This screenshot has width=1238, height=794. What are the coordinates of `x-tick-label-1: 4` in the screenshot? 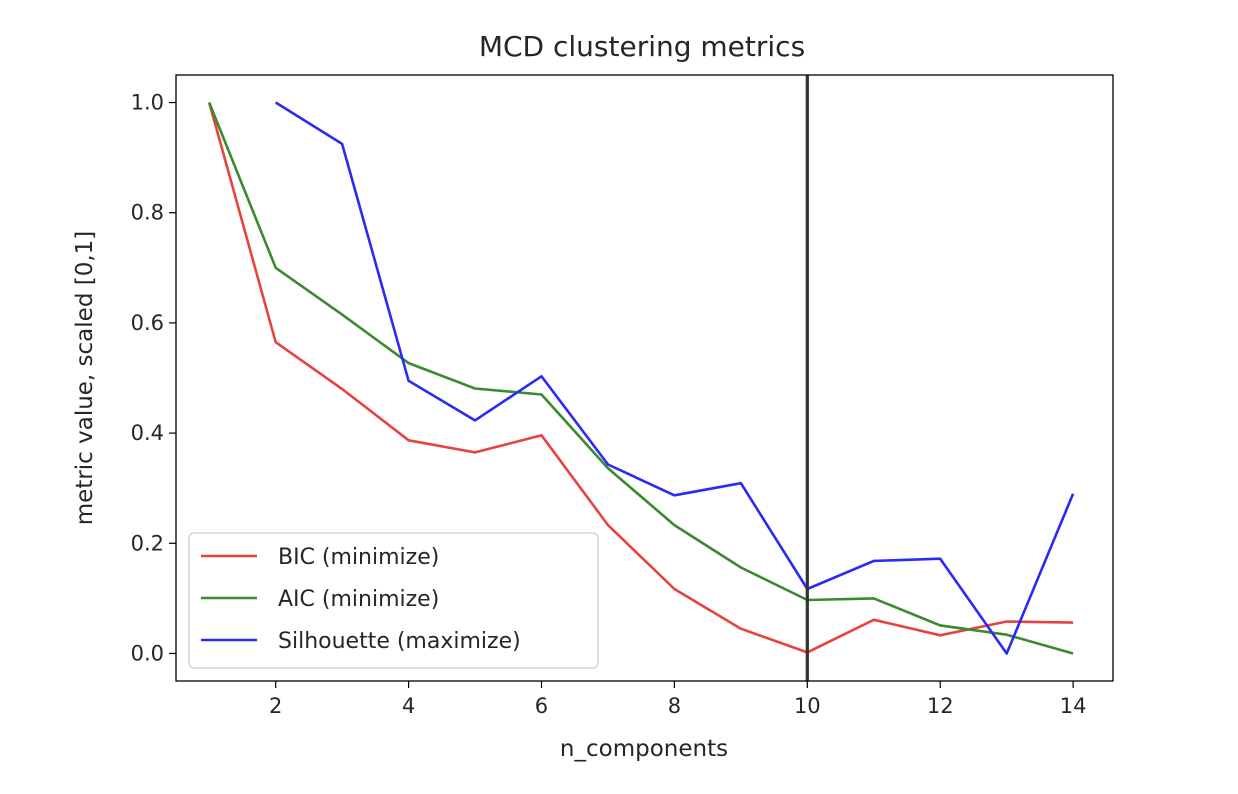 It's located at (408, 706).